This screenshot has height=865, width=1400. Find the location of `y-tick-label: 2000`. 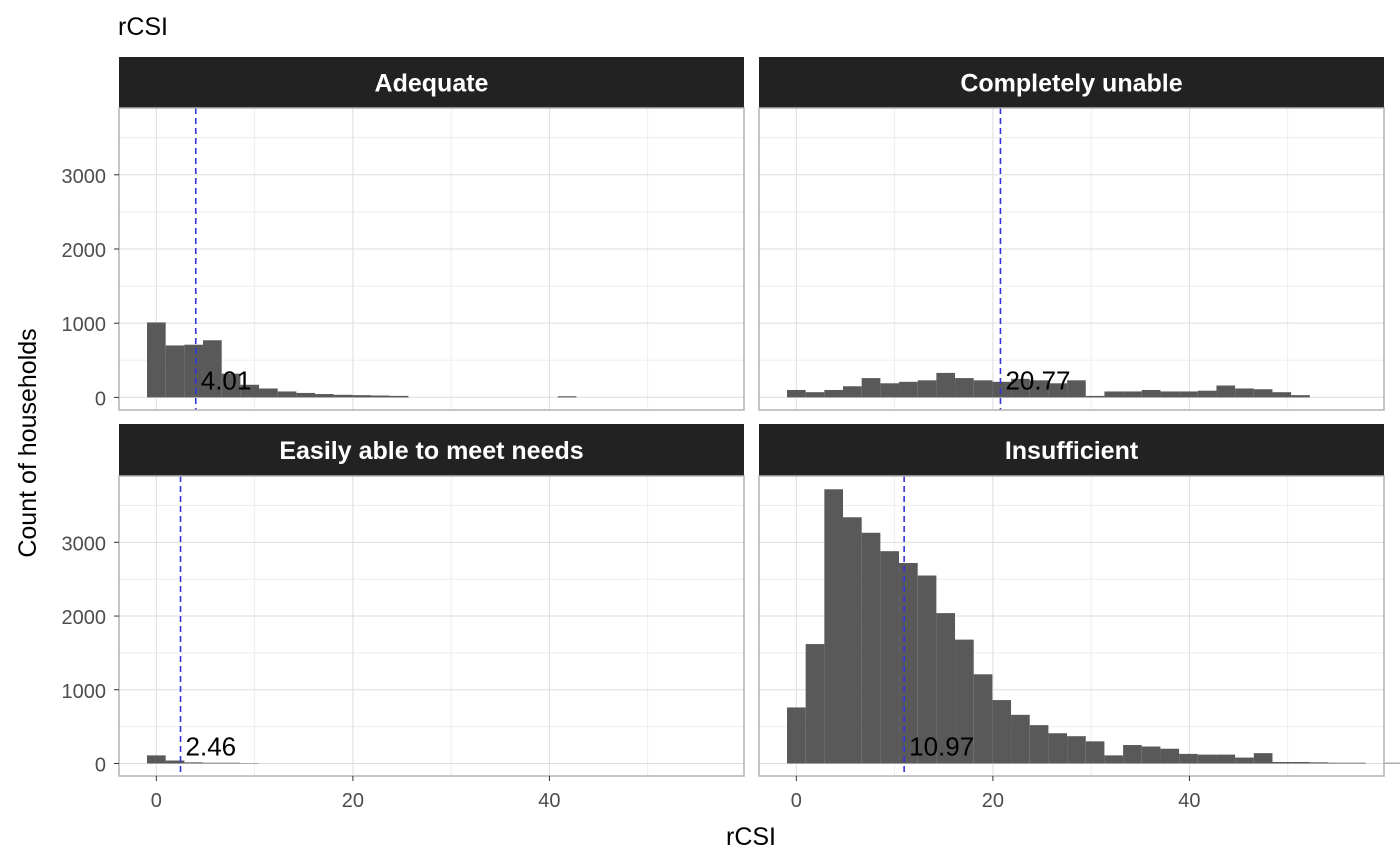

y-tick-label: 2000 is located at coordinates (84, 251).